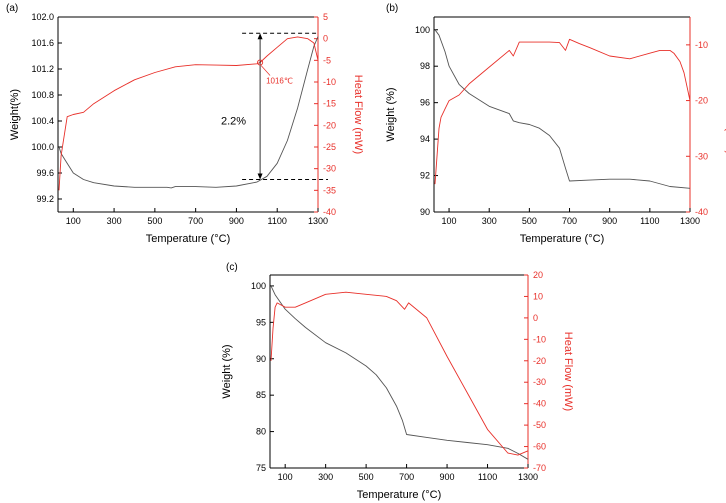 The width and height of the screenshot is (726, 503). What do you see at coordinates (260, 62) in the screenshot?
I see `onset-marker` at bounding box center [260, 62].